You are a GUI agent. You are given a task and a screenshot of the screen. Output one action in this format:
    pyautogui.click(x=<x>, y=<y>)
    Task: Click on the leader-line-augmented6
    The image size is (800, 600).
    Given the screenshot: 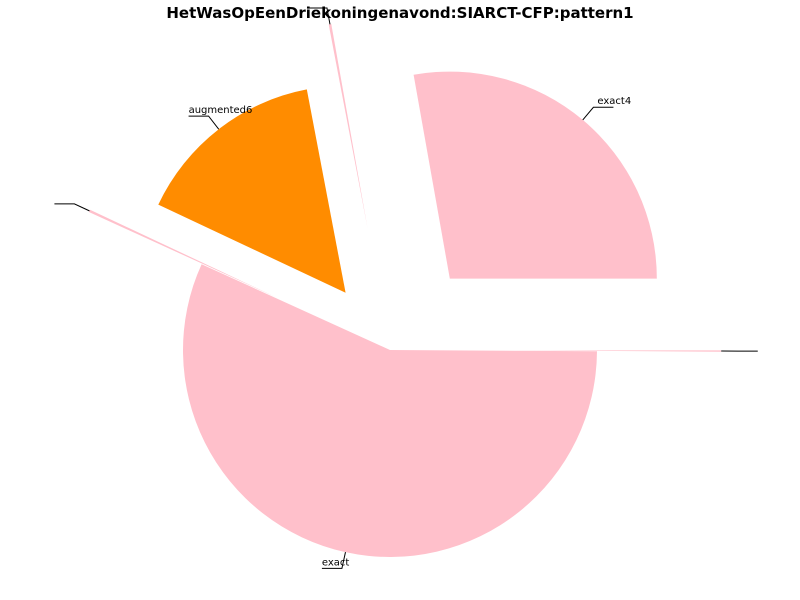 What is the action you would take?
    pyautogui.click(x=204, y=122)
    